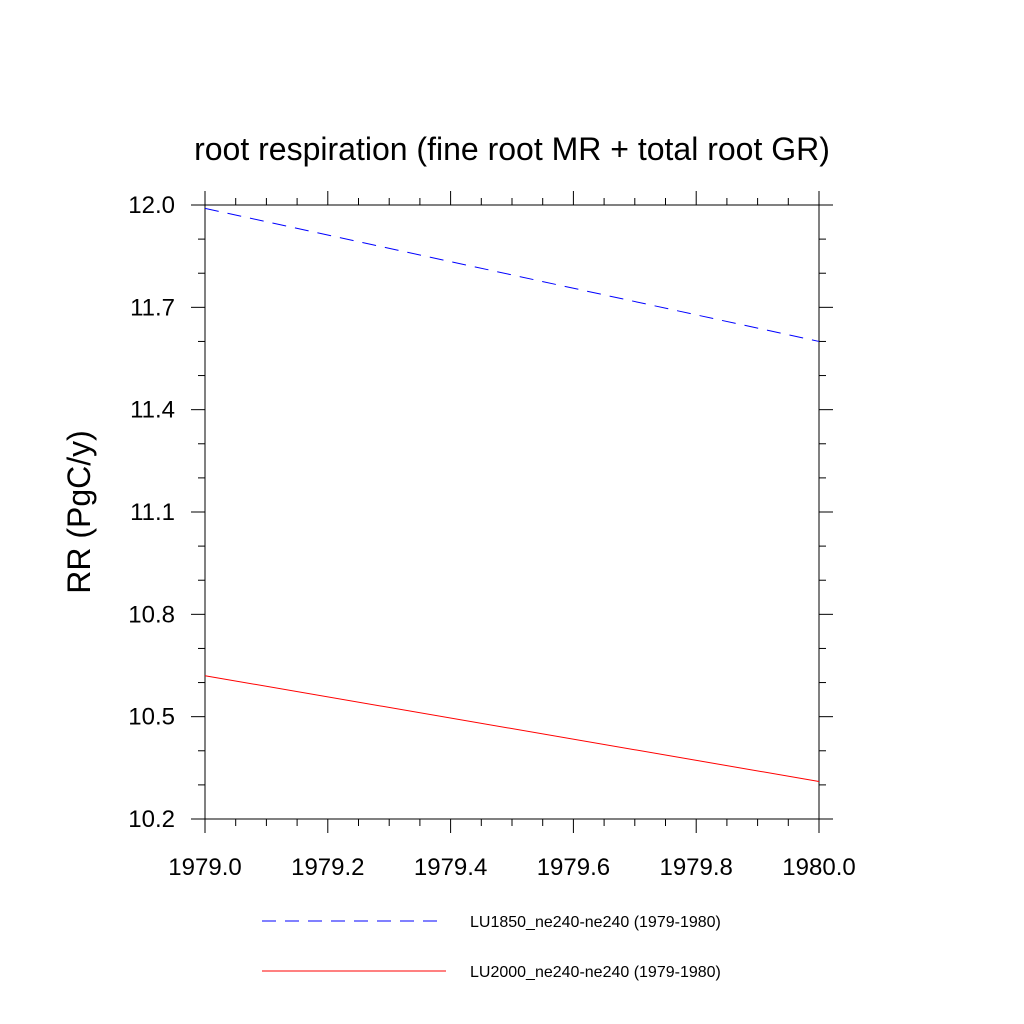 This screenshot has height=1024, width=1024. What do you see at coordinates (327, 867) in the screenshot?
I see `x-tick-label: 1979.2` at bounding box center [327, 867].